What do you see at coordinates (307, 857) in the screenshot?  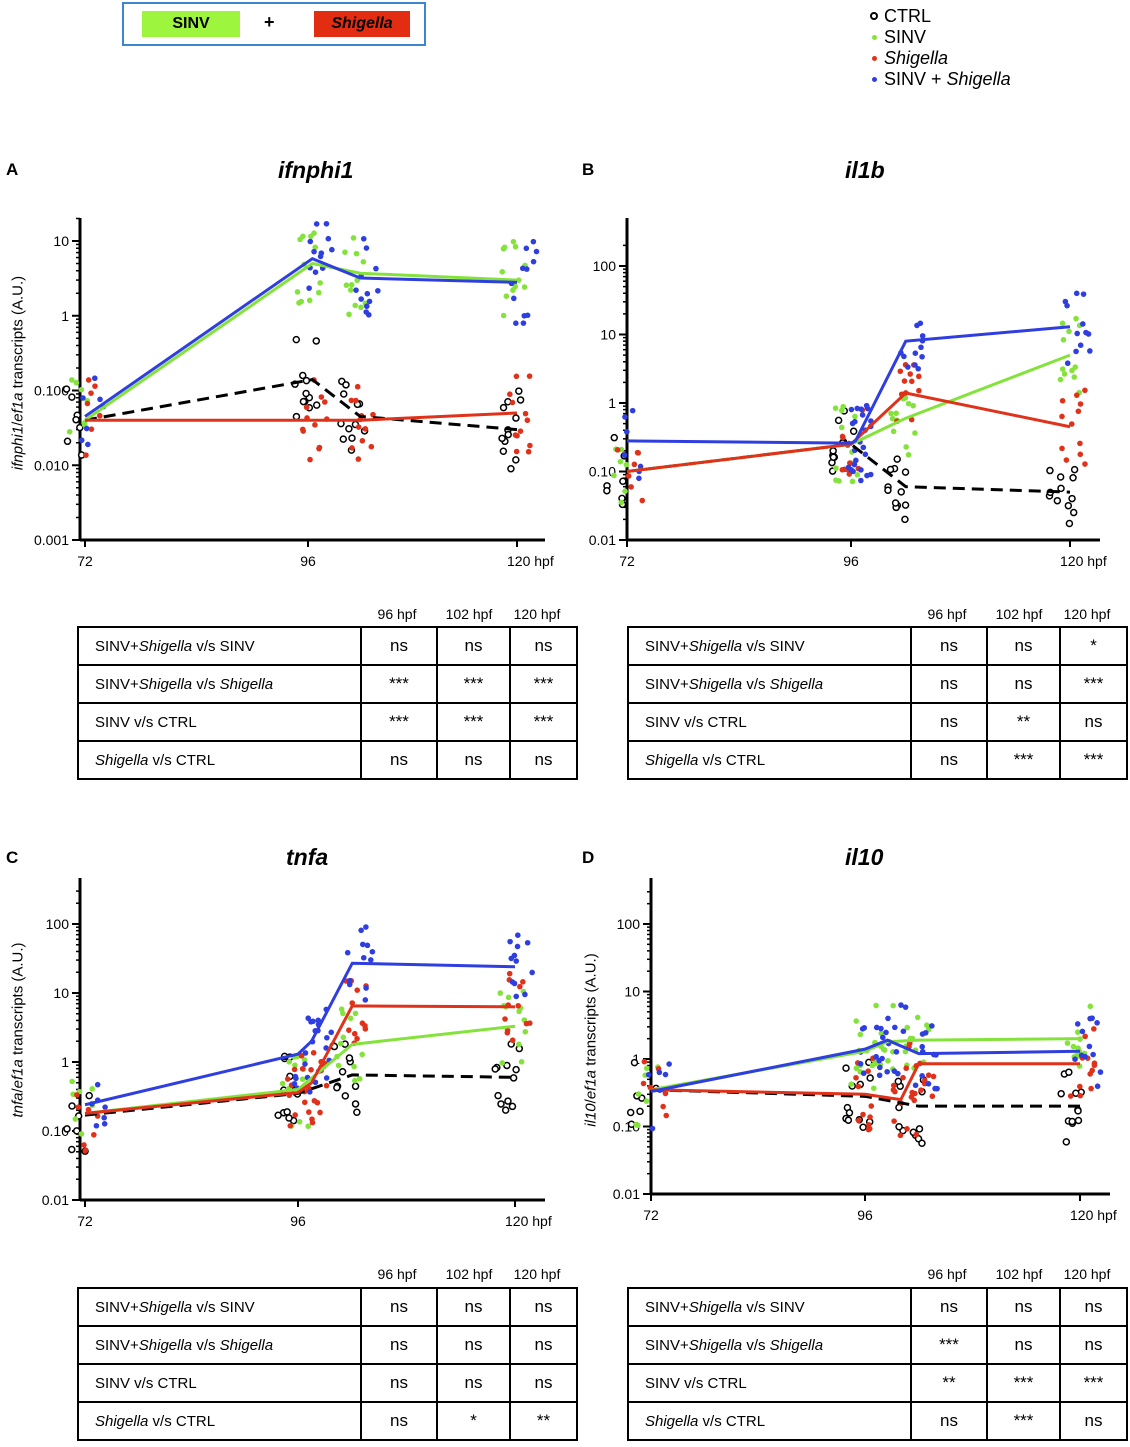 I see `panel-c-title: tnfa` at bounding box center [307, 857].